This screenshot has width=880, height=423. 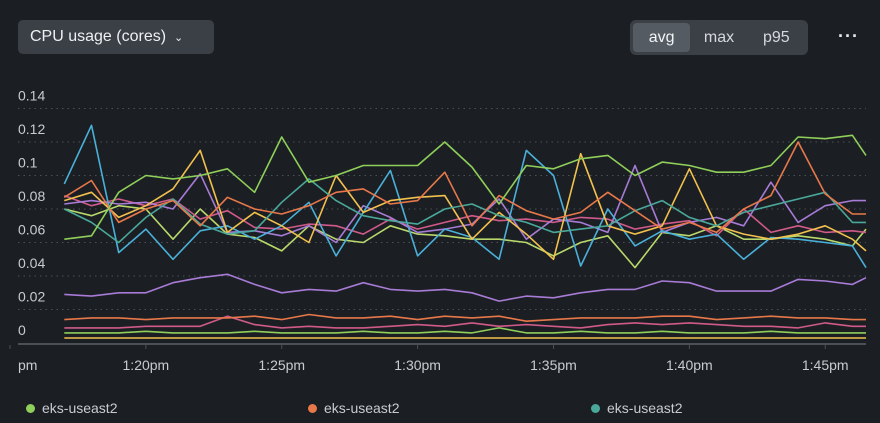 I want to click on x-tick-label: 1:40pm, so click(x=689, y=365).